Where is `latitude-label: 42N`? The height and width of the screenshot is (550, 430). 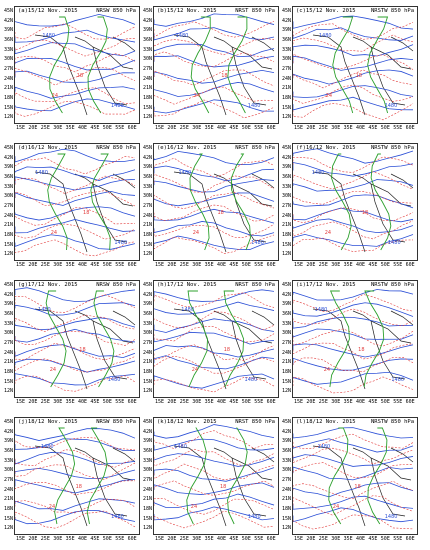
latitude-label: 42N is located at coordinates (8, 294).